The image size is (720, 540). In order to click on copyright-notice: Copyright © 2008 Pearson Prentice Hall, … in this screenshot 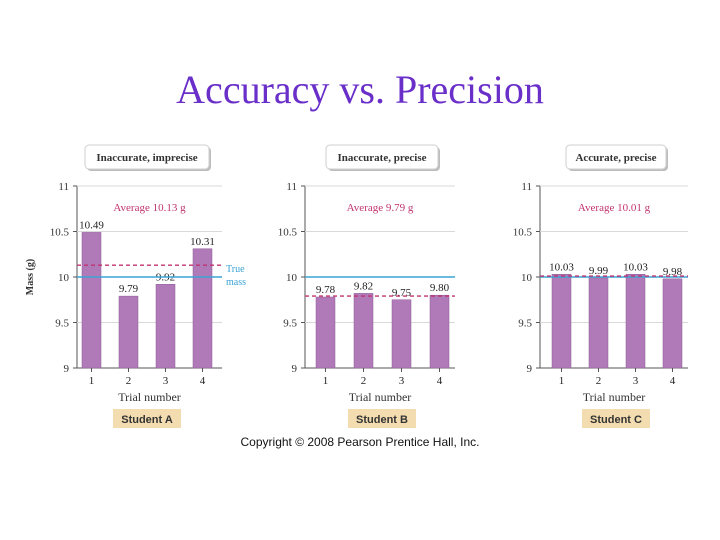, I will do `click(360, 442)`.